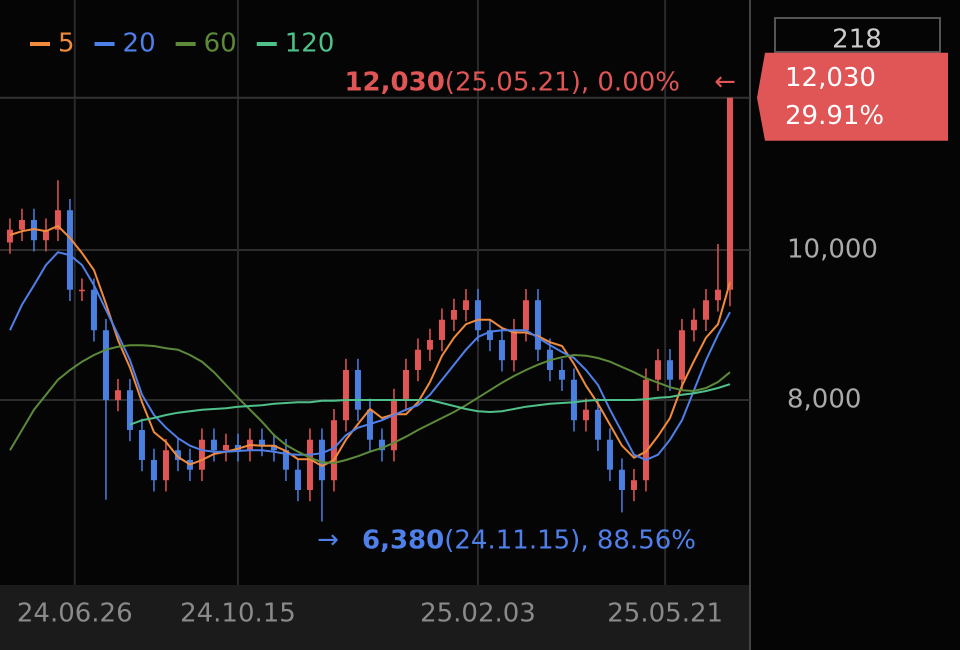 Image resolution: width=960 pixels, height=650 pixels. I want to click on legend-label: 120, so click(310, 44).